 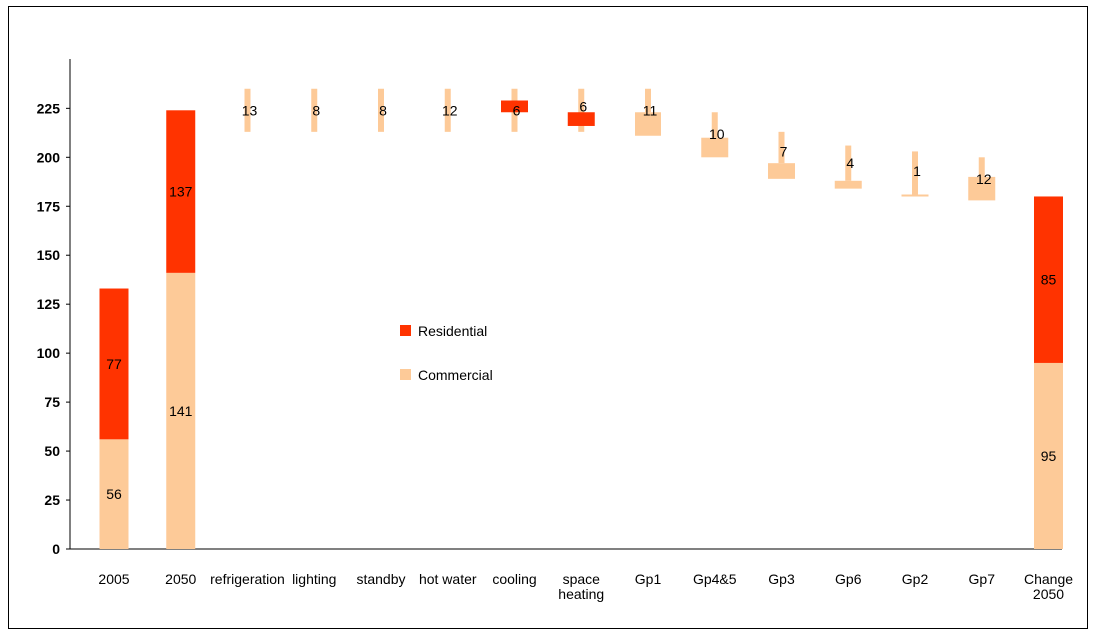 I want to click on bar-group: 8 standby, so click(x=381, y=337).